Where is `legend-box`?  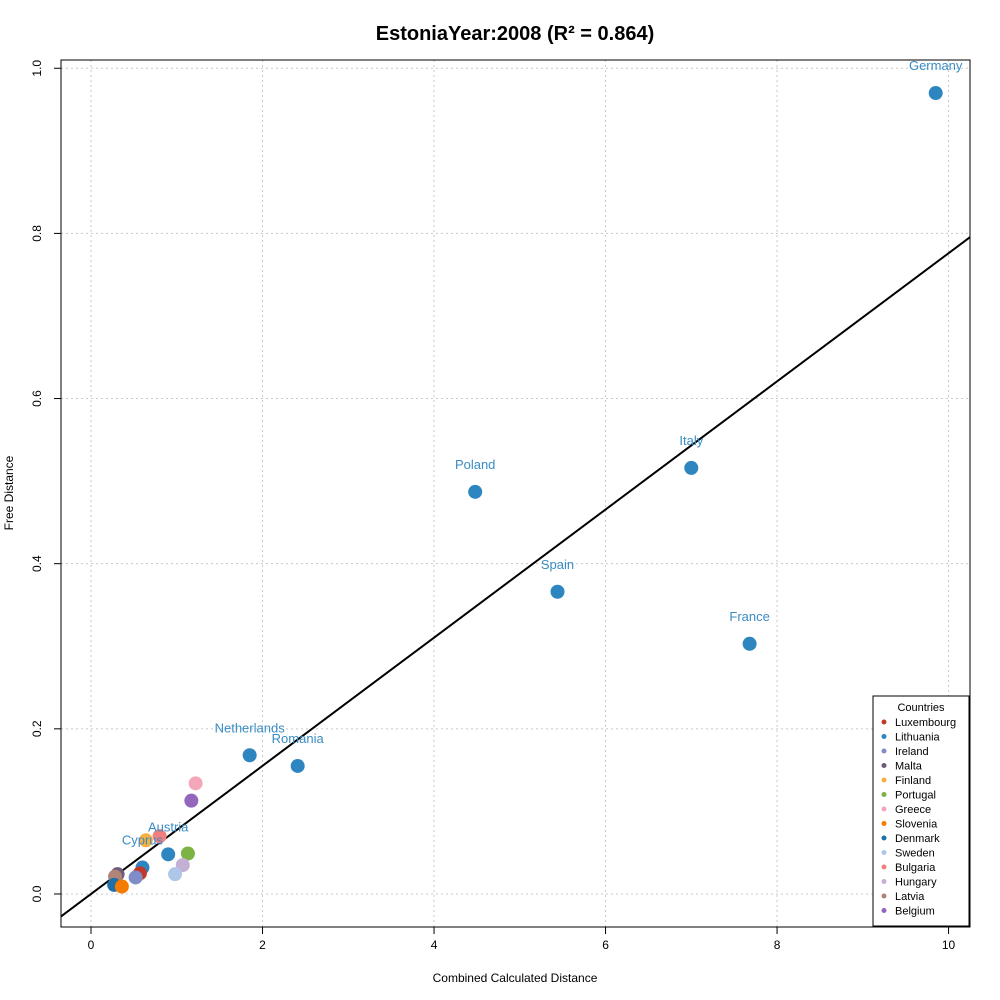 legend-box is located at coordinates (921, 811).